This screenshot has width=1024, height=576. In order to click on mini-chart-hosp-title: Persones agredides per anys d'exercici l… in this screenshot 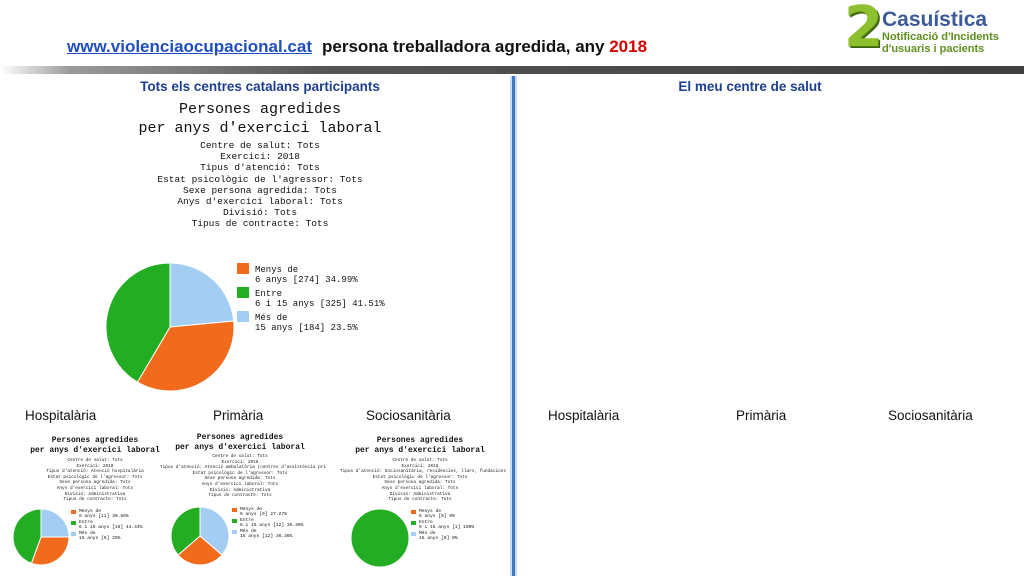, I will do `click(95, 446)`.